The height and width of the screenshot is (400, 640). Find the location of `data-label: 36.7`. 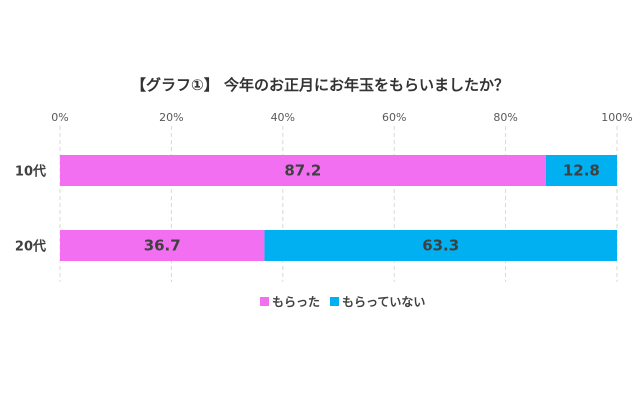

data-label: 36.7 is located at coordinates (162, 246).